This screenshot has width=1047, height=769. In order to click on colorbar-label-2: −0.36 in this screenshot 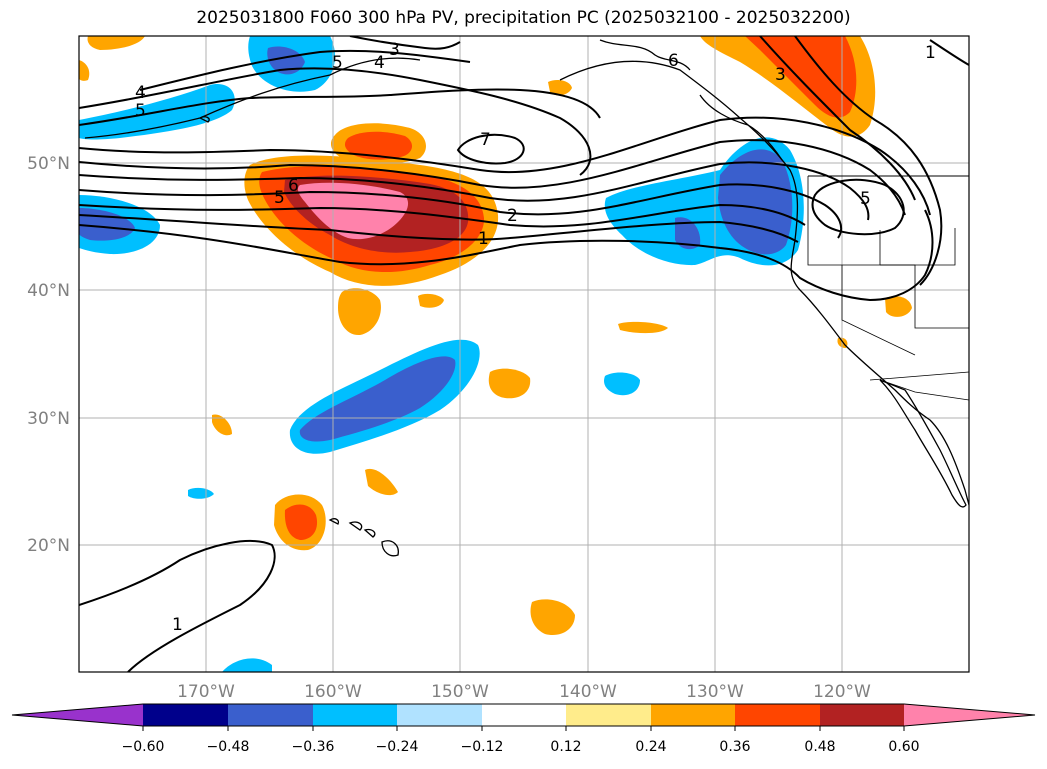, I will do `click(313, 747)`.